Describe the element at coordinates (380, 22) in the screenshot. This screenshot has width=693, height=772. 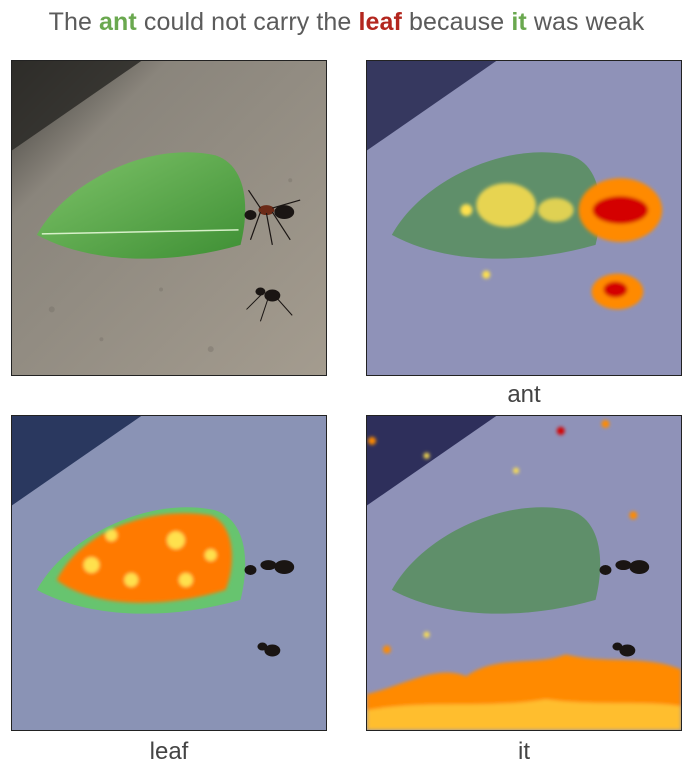
I see `caption-word-leaf: leaf` at that location.